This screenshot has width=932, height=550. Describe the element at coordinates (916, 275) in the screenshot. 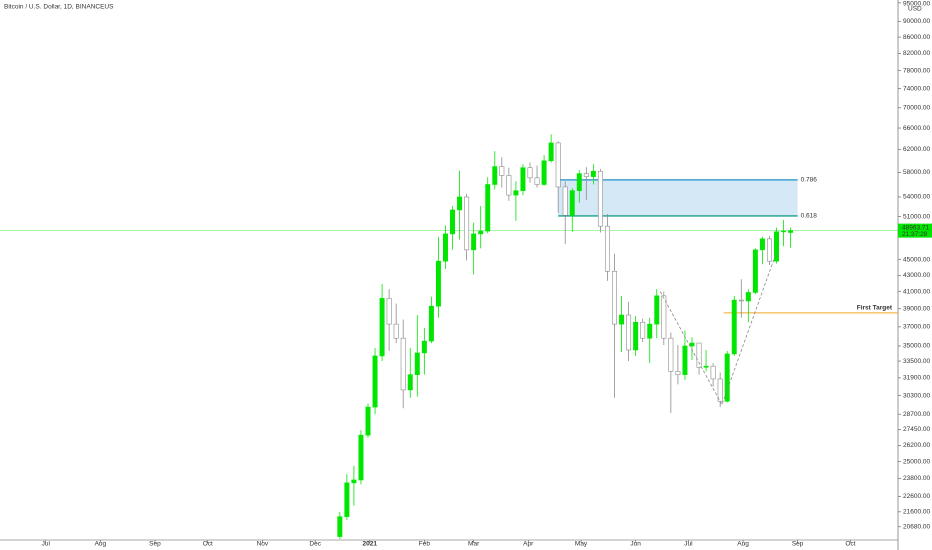

I see `y-tick-label: 43000.00` at that location.